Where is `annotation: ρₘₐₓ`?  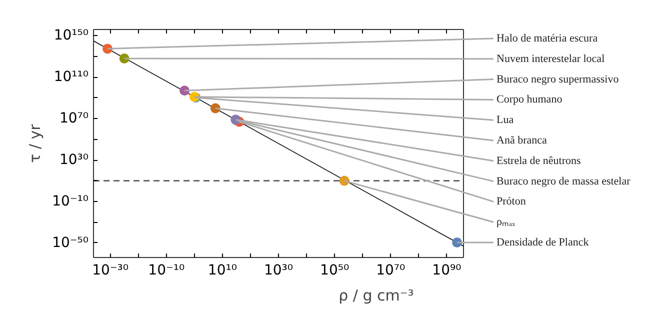 annotation: ρₘₐₓ is located at coordinates (506, 222).